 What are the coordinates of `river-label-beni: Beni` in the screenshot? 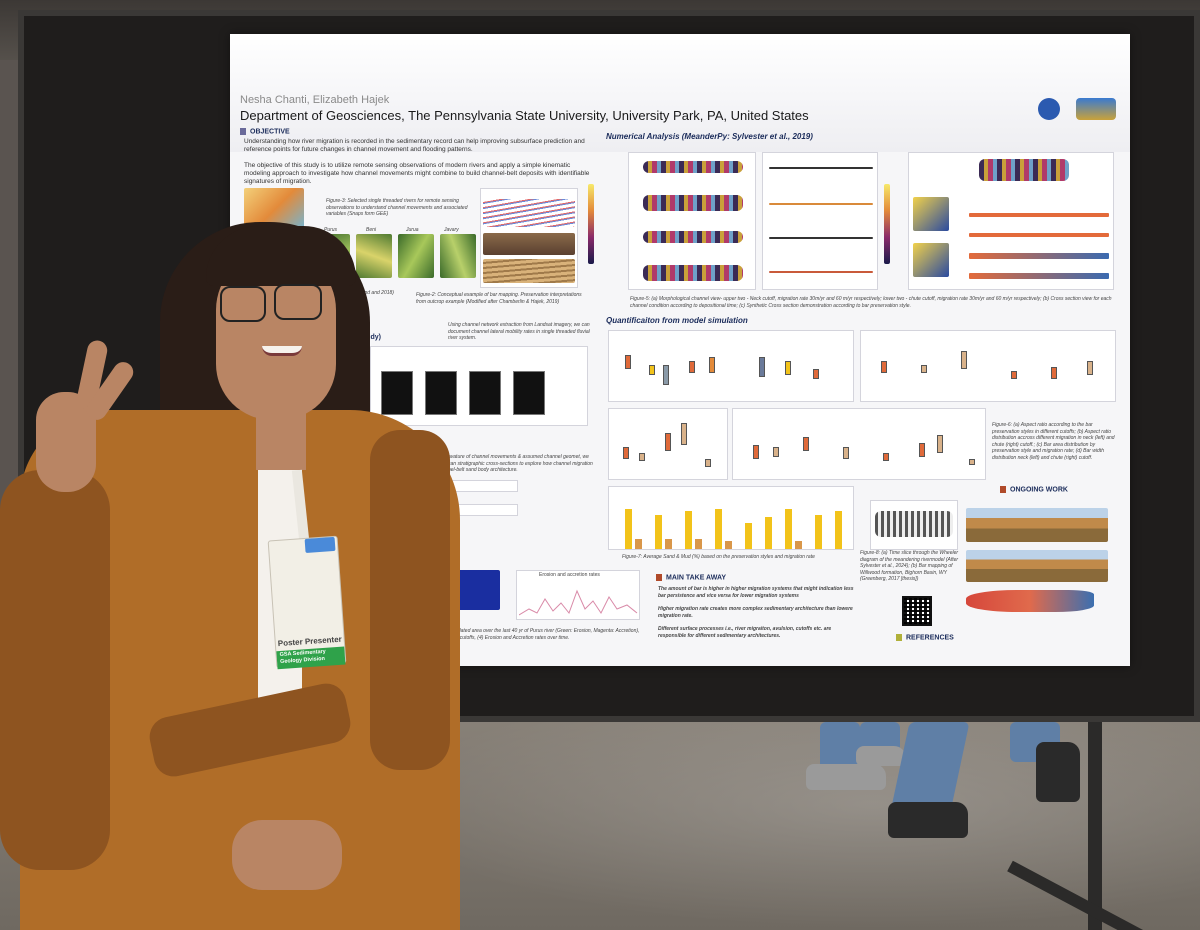 It's located at (371, 230).